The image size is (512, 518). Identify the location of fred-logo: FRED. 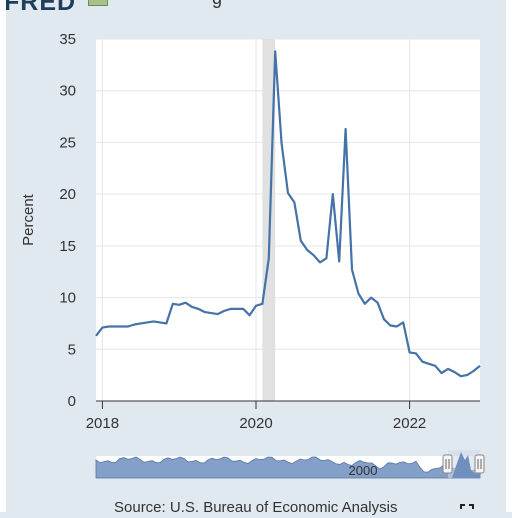
(40, 8).